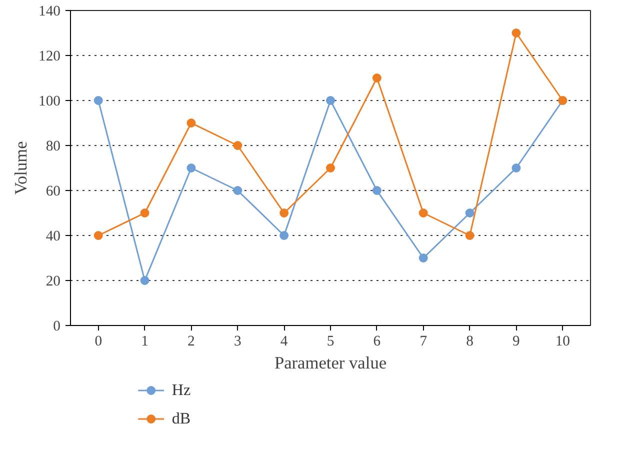  Describe the element at coordinates (562, 342) in the screenshot. I see `x-tick-label: 10` at that location.